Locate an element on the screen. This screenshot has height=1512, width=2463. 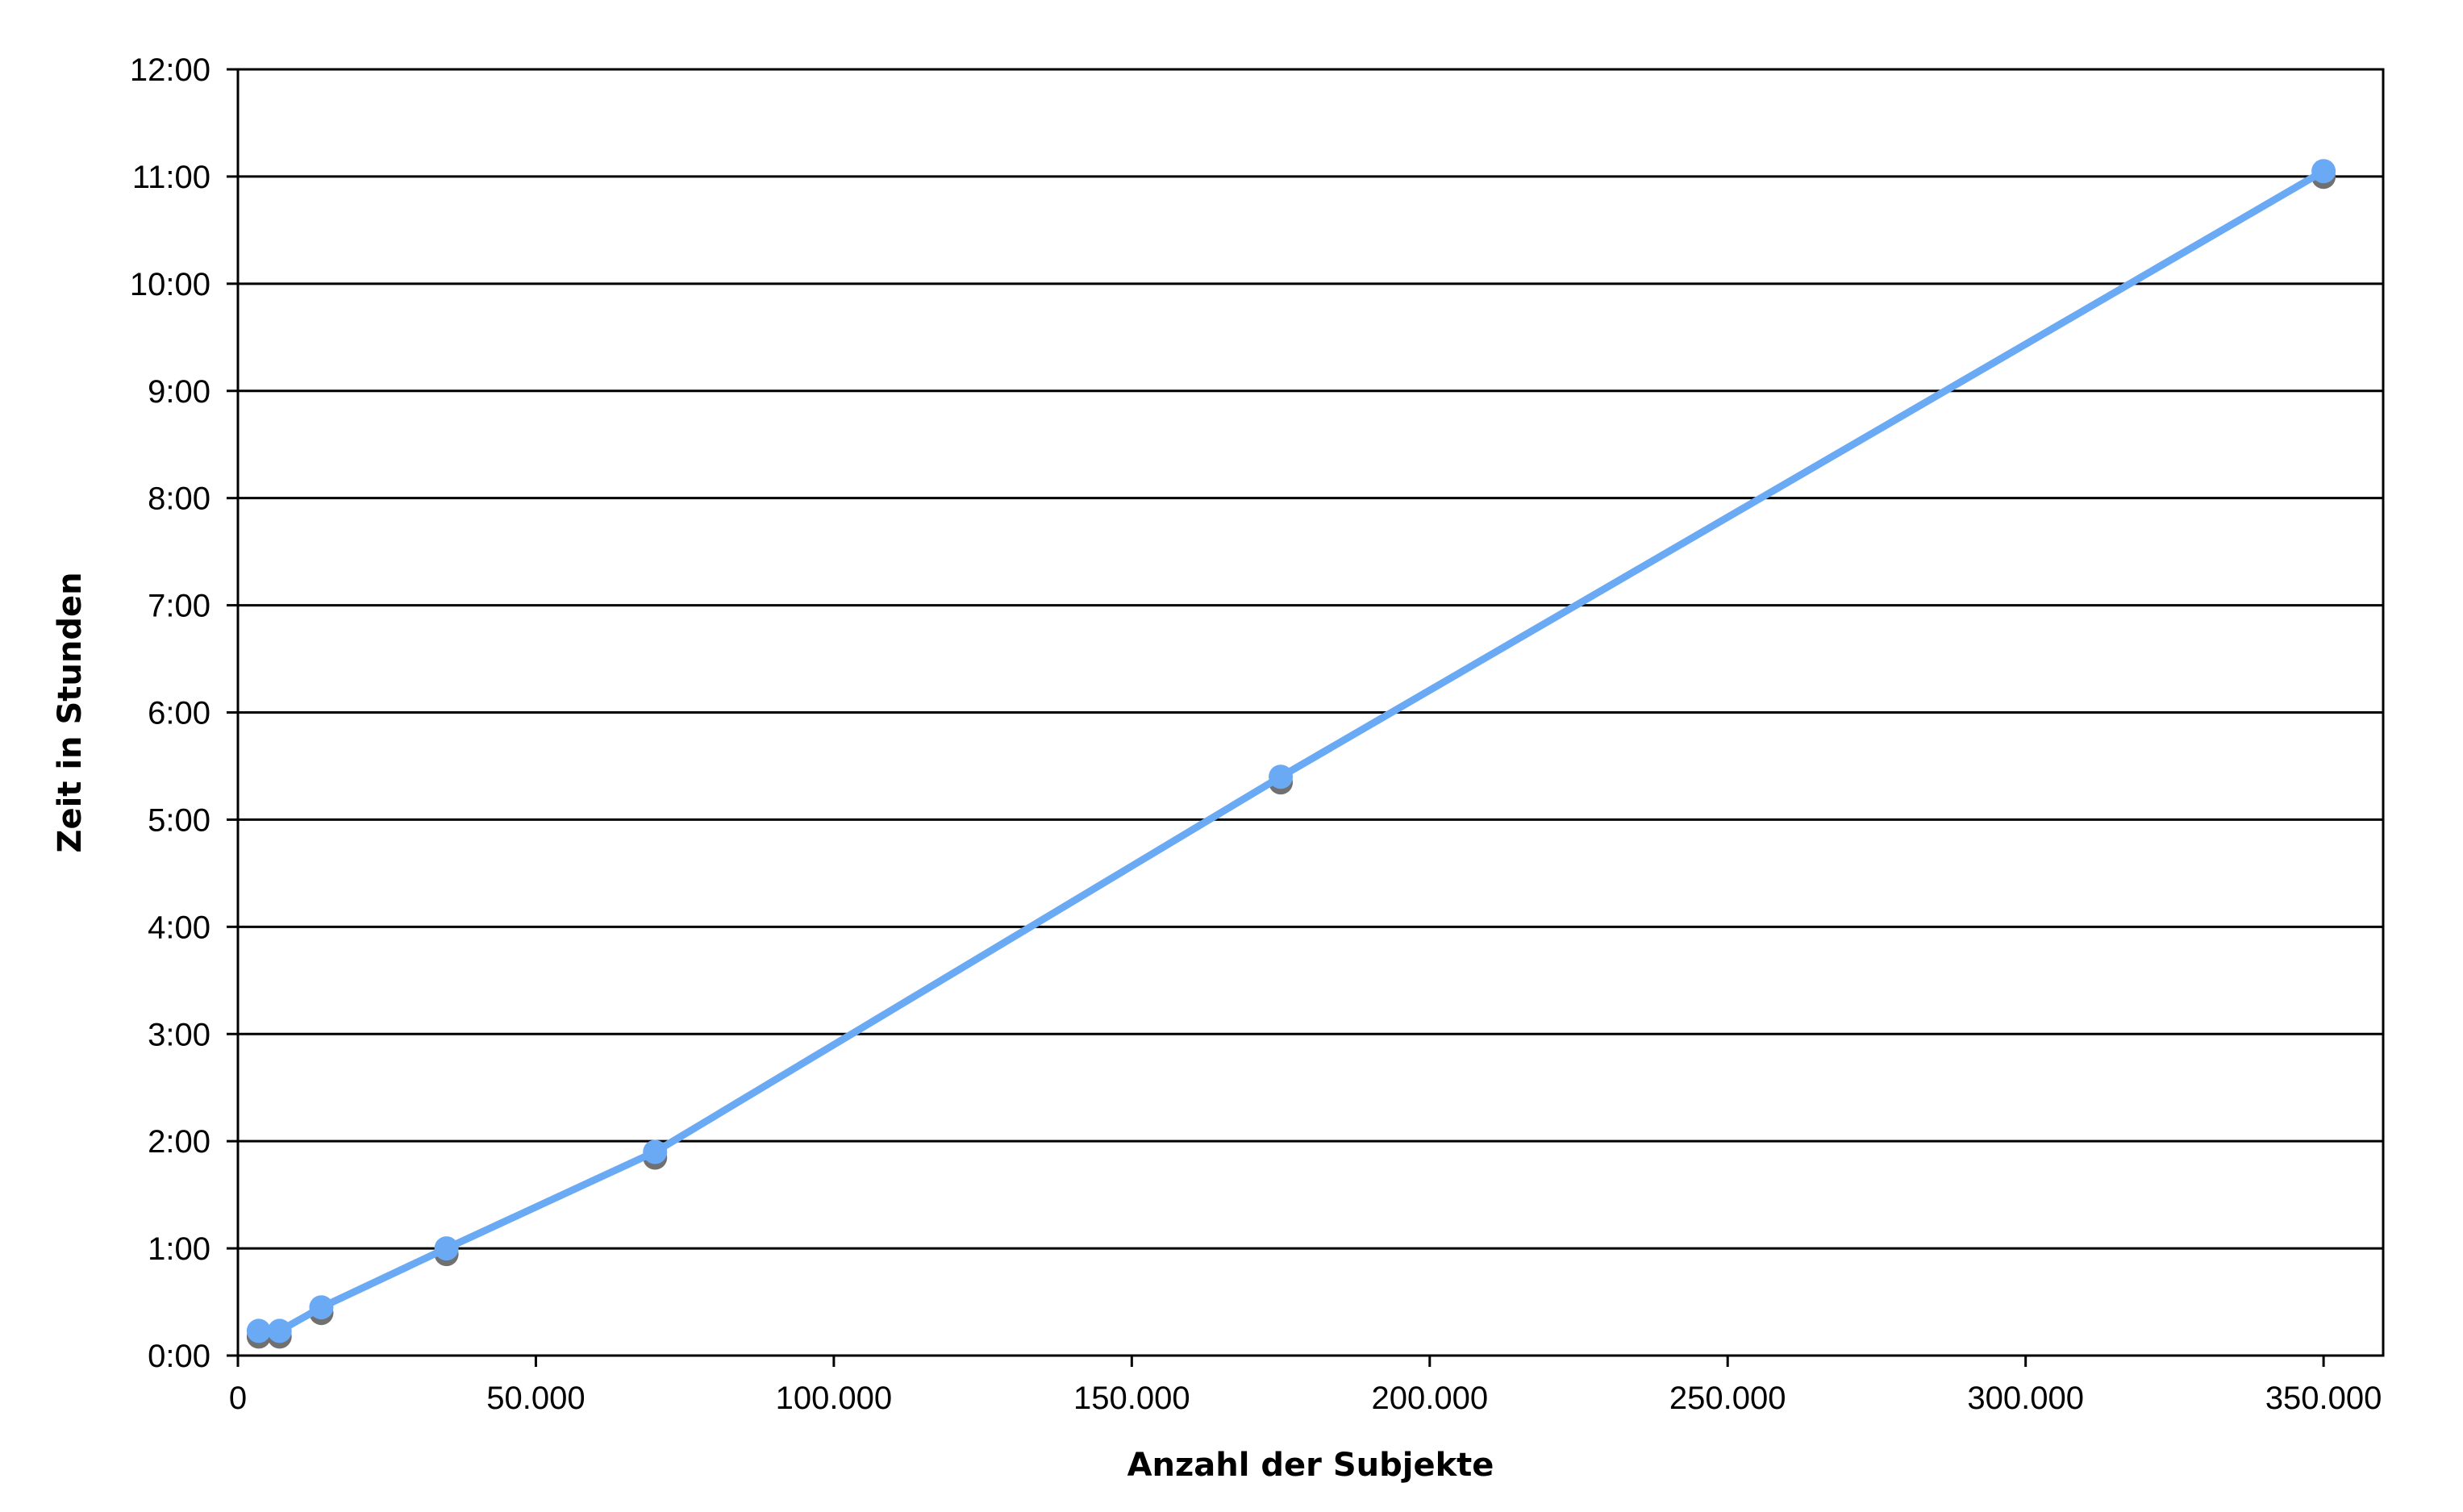
y-tick-label: 4:00 is located at coordinates (179, 927).